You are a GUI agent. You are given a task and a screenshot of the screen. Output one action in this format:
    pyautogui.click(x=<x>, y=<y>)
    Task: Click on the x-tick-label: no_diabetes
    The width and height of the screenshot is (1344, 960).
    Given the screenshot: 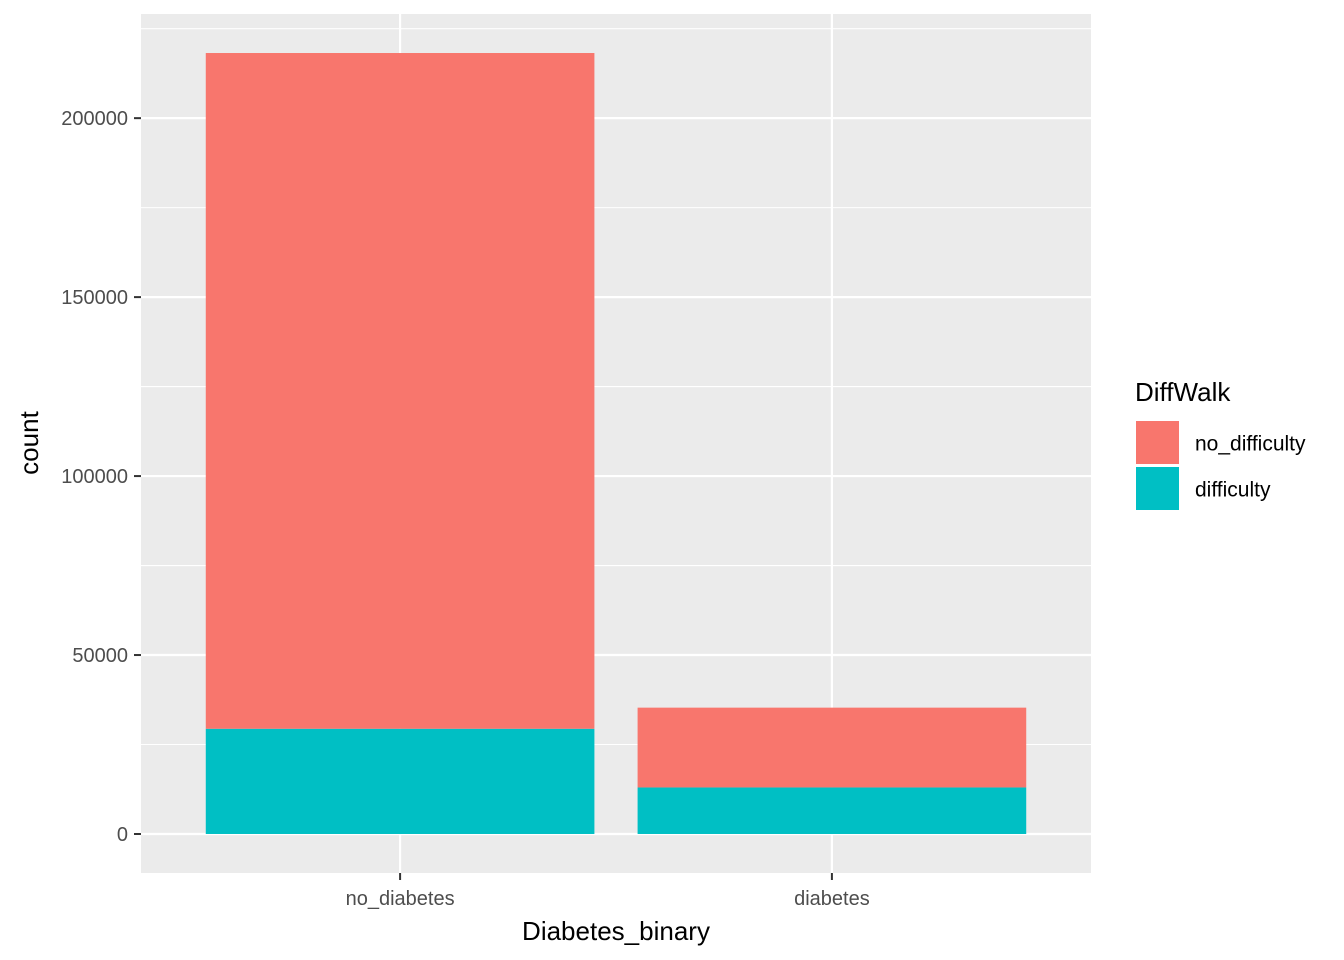 What is the action you would take?
    pyautogui.click(x=400, y=899)
    